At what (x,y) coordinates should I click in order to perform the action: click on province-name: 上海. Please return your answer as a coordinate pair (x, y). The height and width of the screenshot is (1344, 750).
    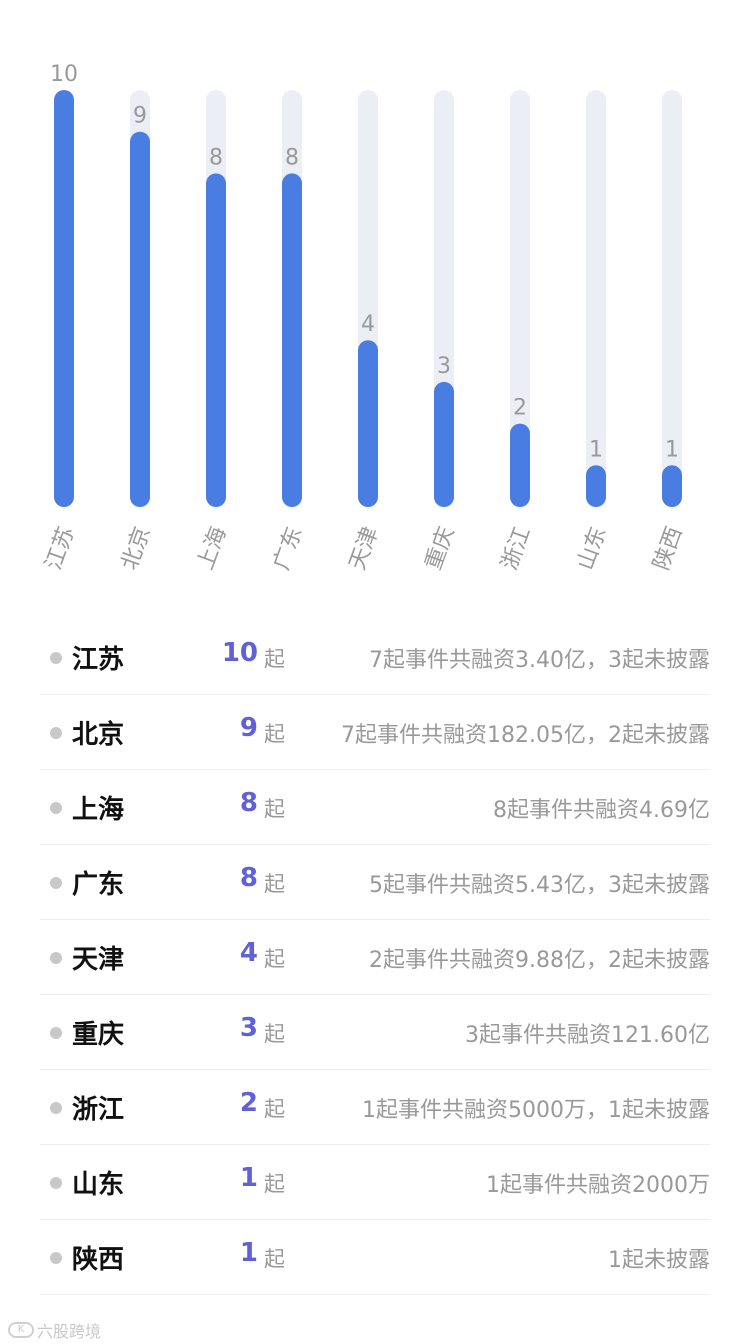
    Looking at the image, I should click on (98, 810).